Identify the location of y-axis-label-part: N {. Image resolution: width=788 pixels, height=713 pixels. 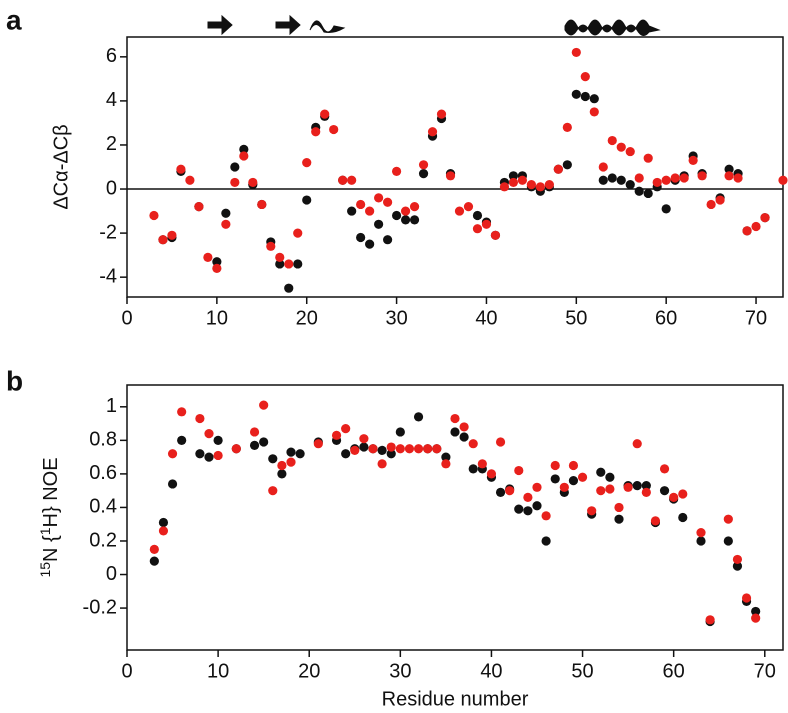
(51, 548).